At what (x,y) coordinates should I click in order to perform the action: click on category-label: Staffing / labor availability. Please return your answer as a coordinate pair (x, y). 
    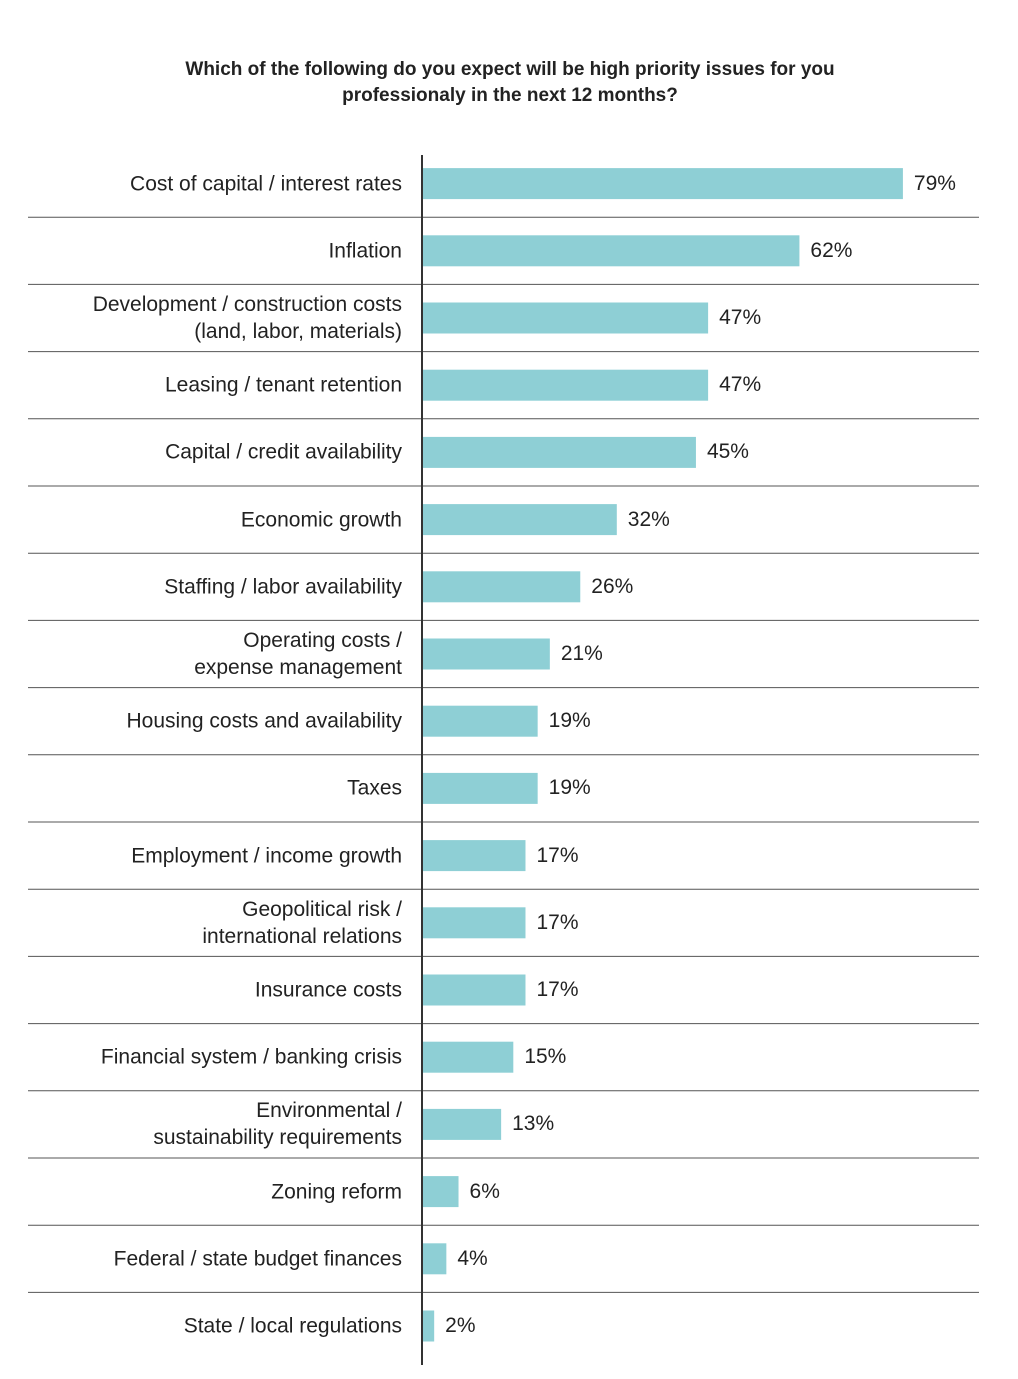
    Looking at the image, I should click on (283, 587).